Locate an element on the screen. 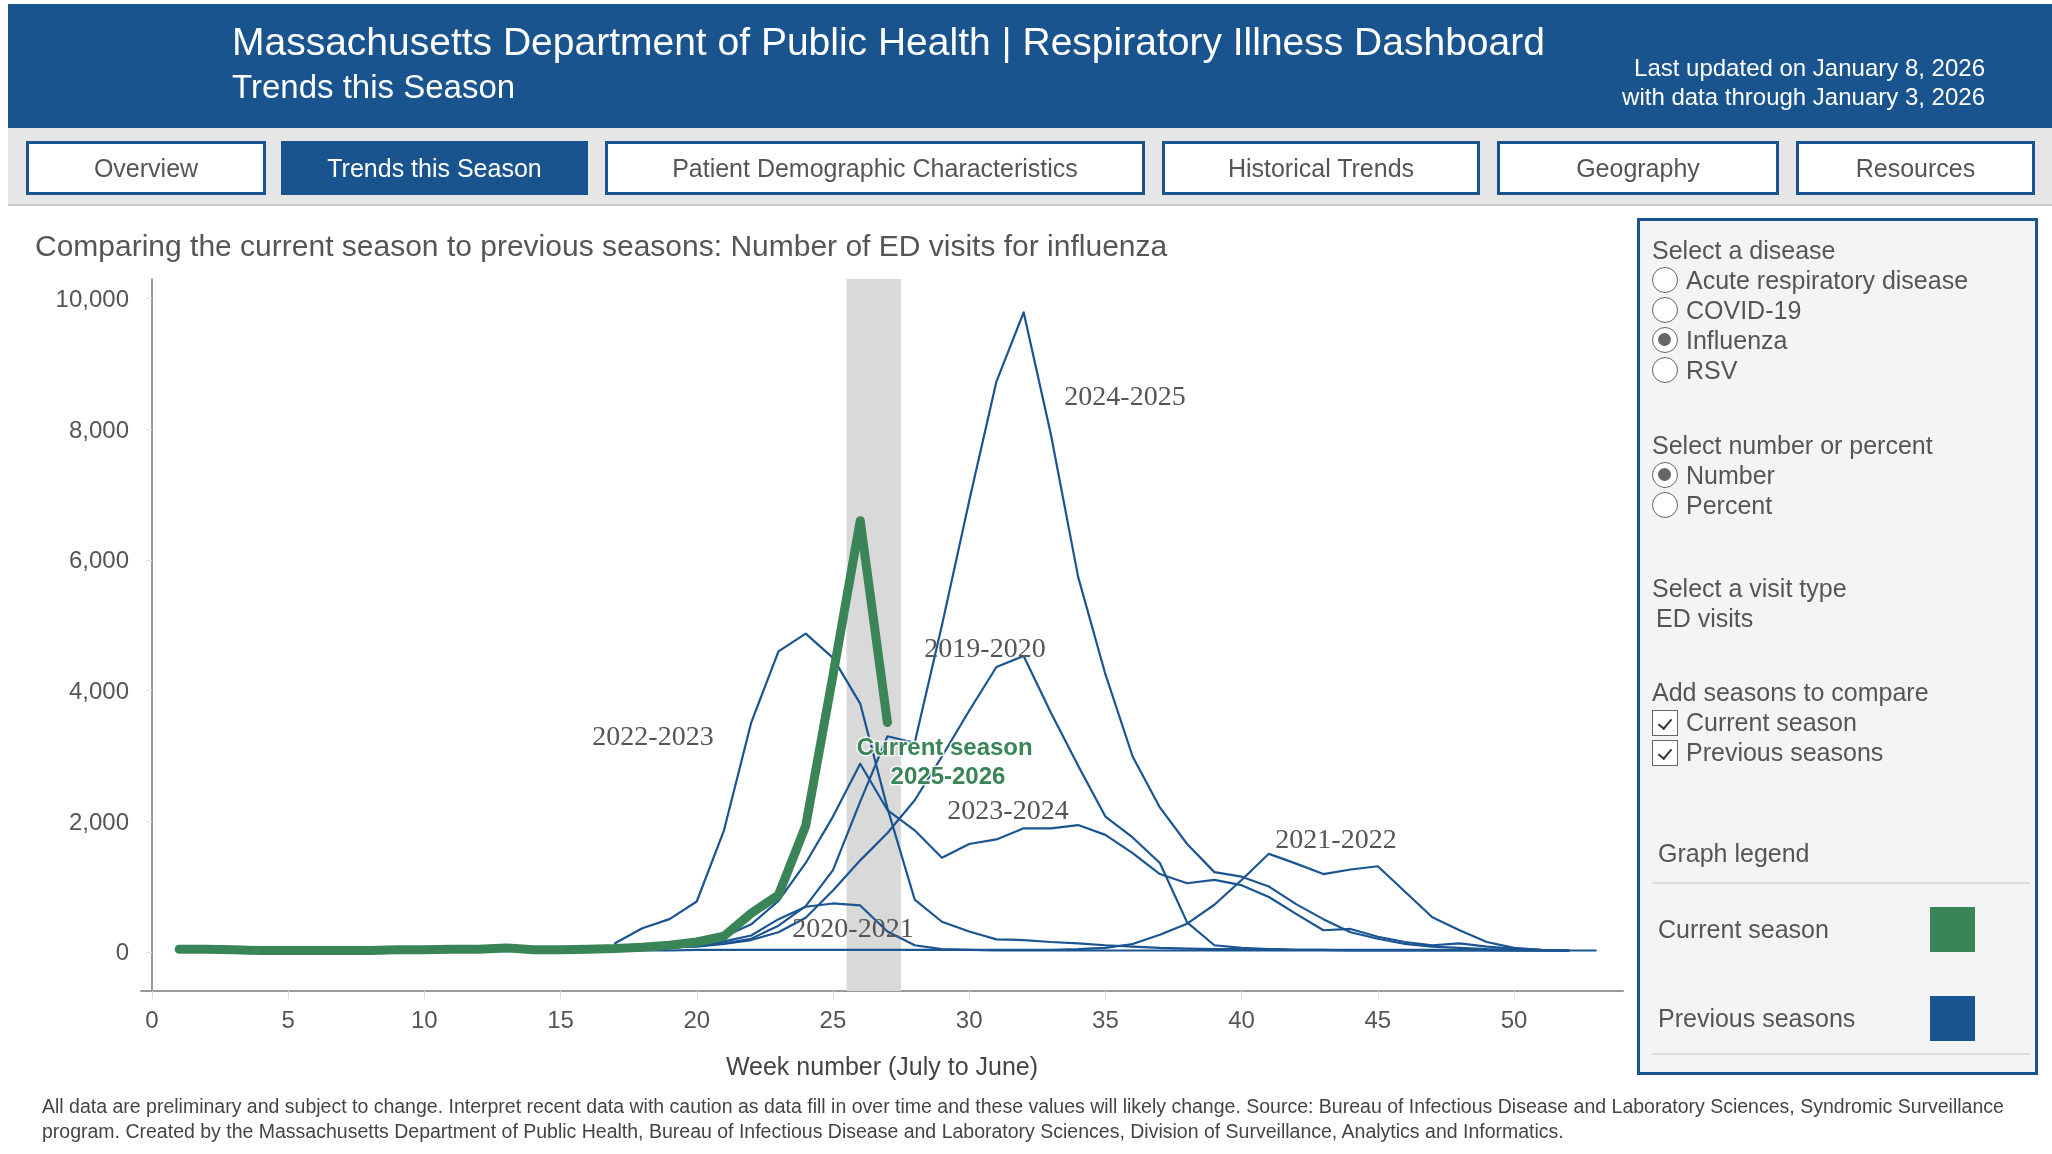 This screenshot has height=1154, width=2052. y-tick-label: 10,000 is located at coordinates (92, 299).